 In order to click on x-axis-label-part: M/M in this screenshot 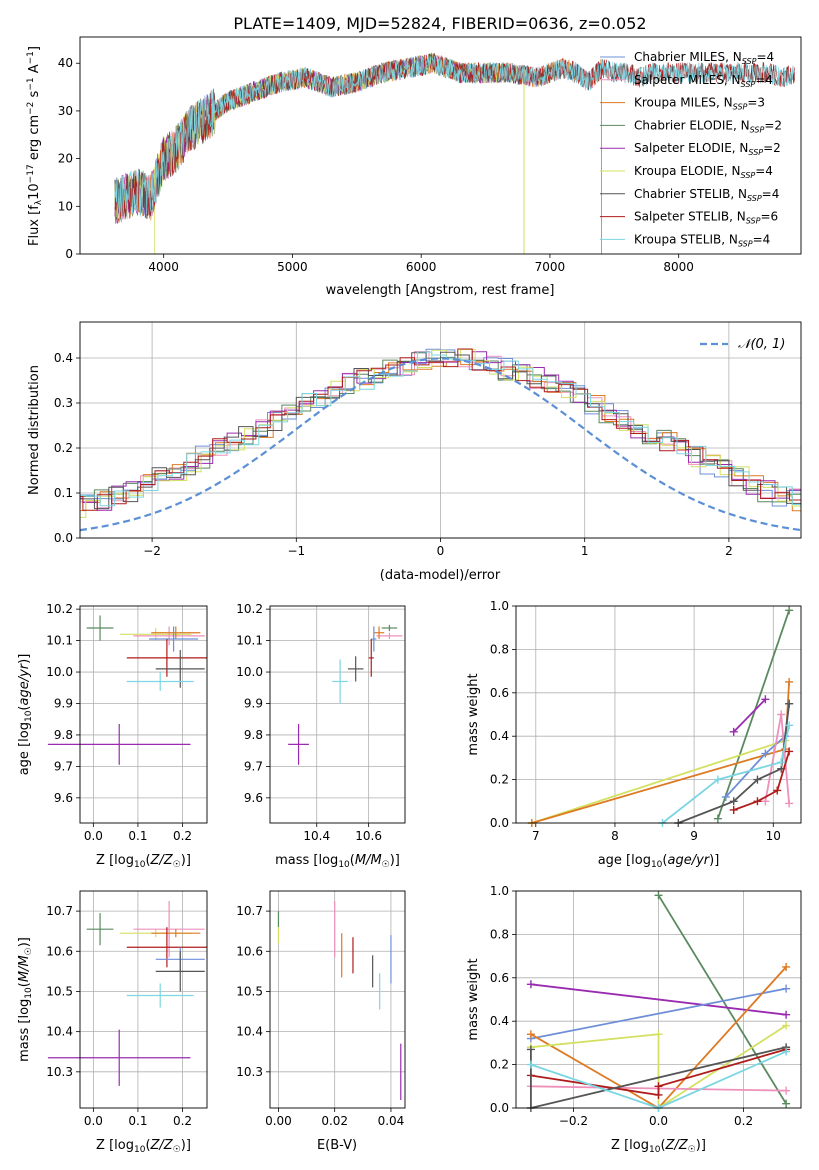, I will do `click(368, 860)`.